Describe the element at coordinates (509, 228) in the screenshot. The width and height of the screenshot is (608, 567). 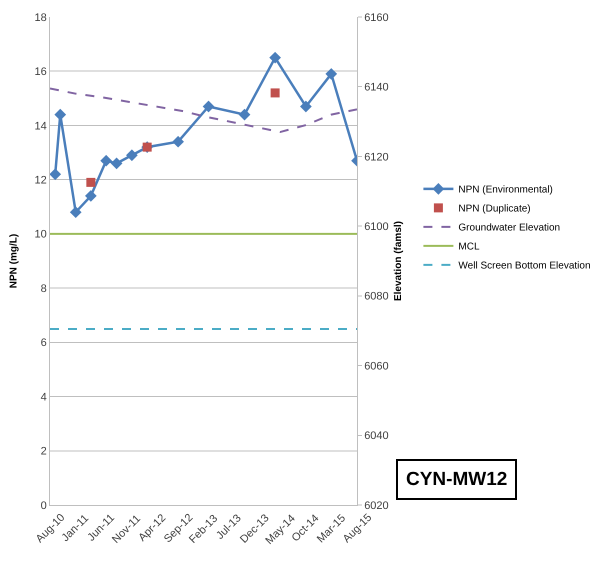
I see `legend-label: Groundwater Elevation` at that location.